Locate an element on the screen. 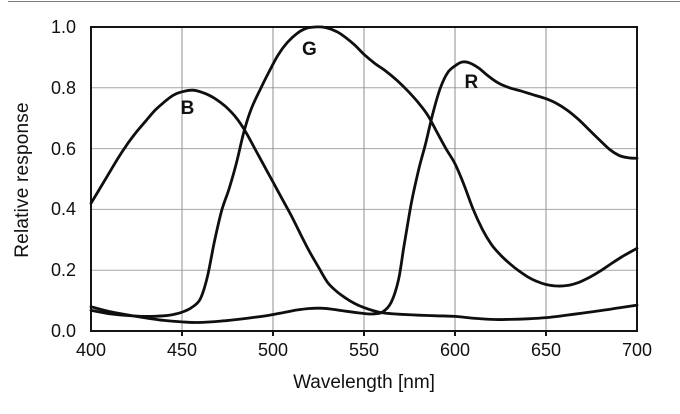 Image resolution: width=680 pixels, height=414 pixels. y-tick-label: 0.0 is located at coordinates (63, 331).